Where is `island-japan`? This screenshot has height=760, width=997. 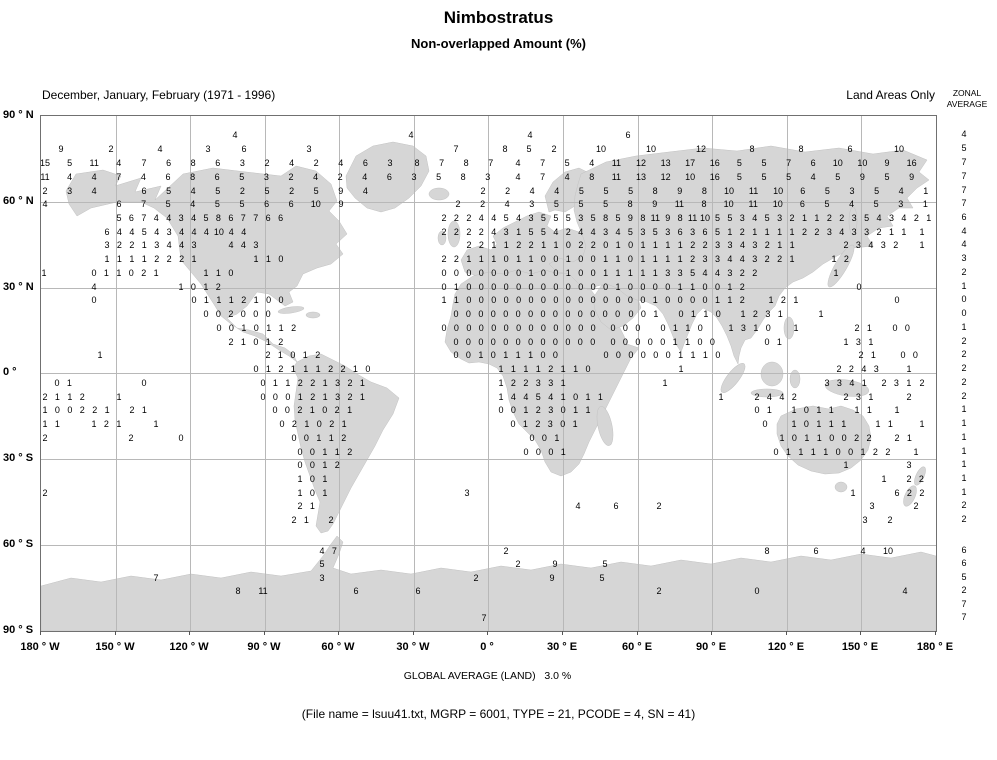
island-japan is located at coordinates (841, 266).